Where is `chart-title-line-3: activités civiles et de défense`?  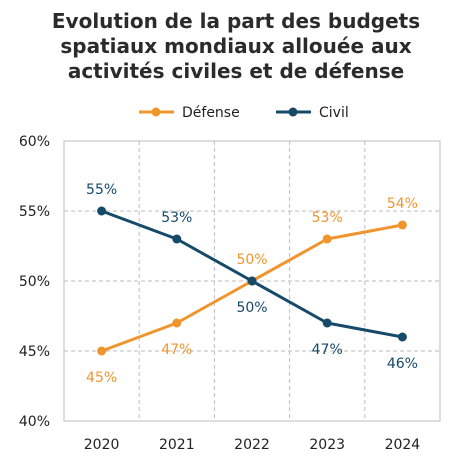
chart-title-line-3: activités civiles et de défense is located at coordinates (236, 71).